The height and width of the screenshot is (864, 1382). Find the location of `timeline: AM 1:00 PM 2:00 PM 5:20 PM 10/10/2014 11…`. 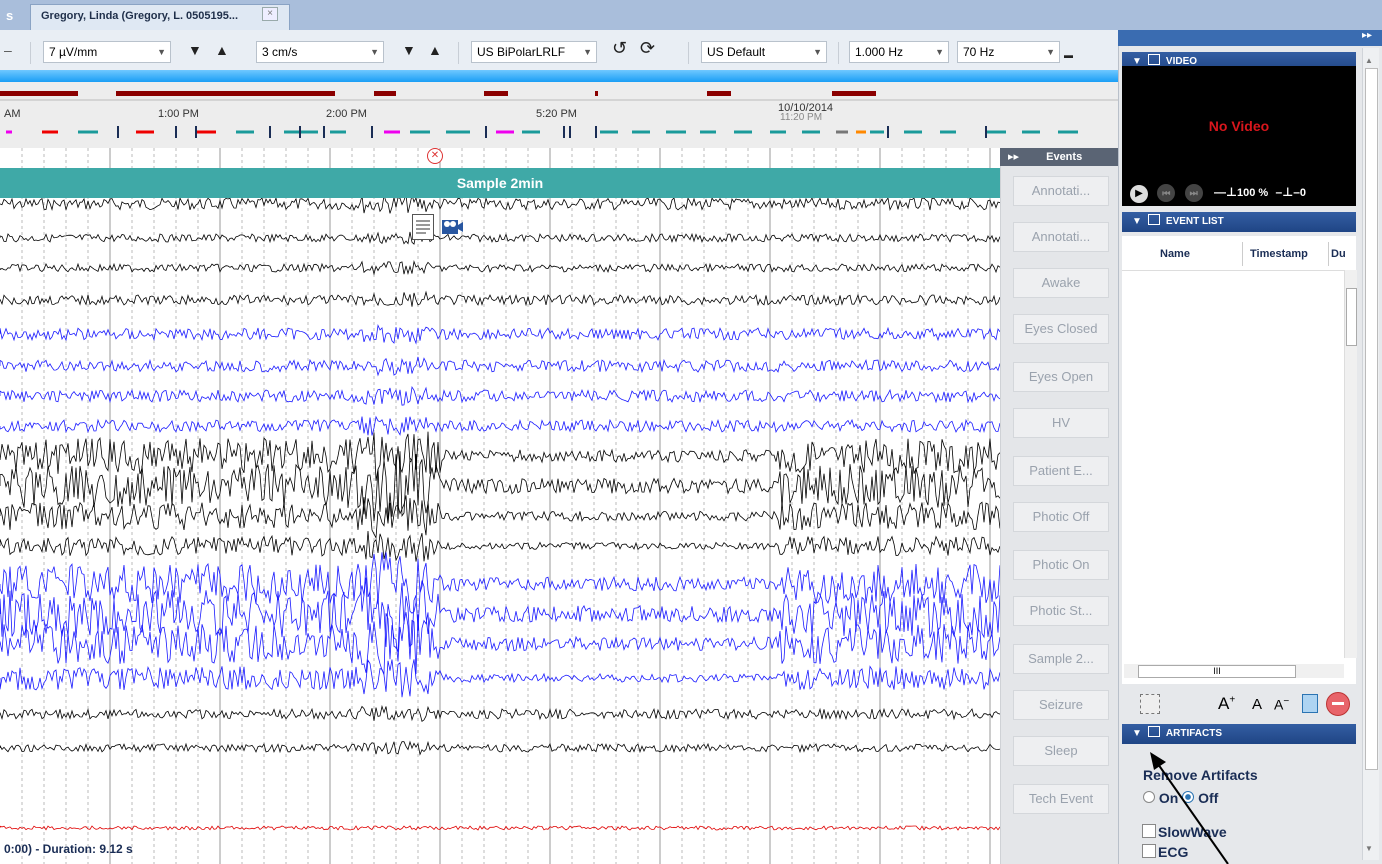

timeline: AM 1:00 PM 2:00 PM 5:20 PM 10/10/2014 11… is located at coordinates (559, 115).